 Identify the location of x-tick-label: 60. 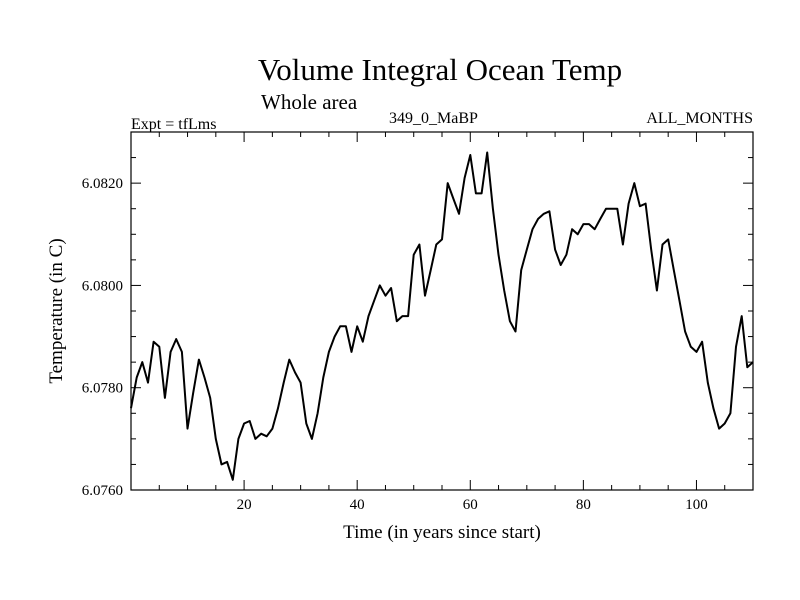
(470, 505).